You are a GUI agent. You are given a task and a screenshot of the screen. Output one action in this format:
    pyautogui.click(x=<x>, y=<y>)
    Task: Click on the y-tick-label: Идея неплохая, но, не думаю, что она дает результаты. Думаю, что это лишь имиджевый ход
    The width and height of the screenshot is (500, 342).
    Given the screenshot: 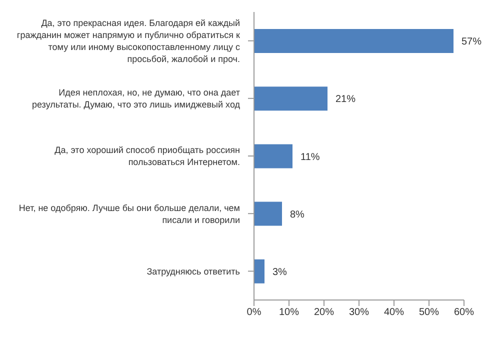 What is the action you would take?
    pyautogui.click(x=136, y=99)
    